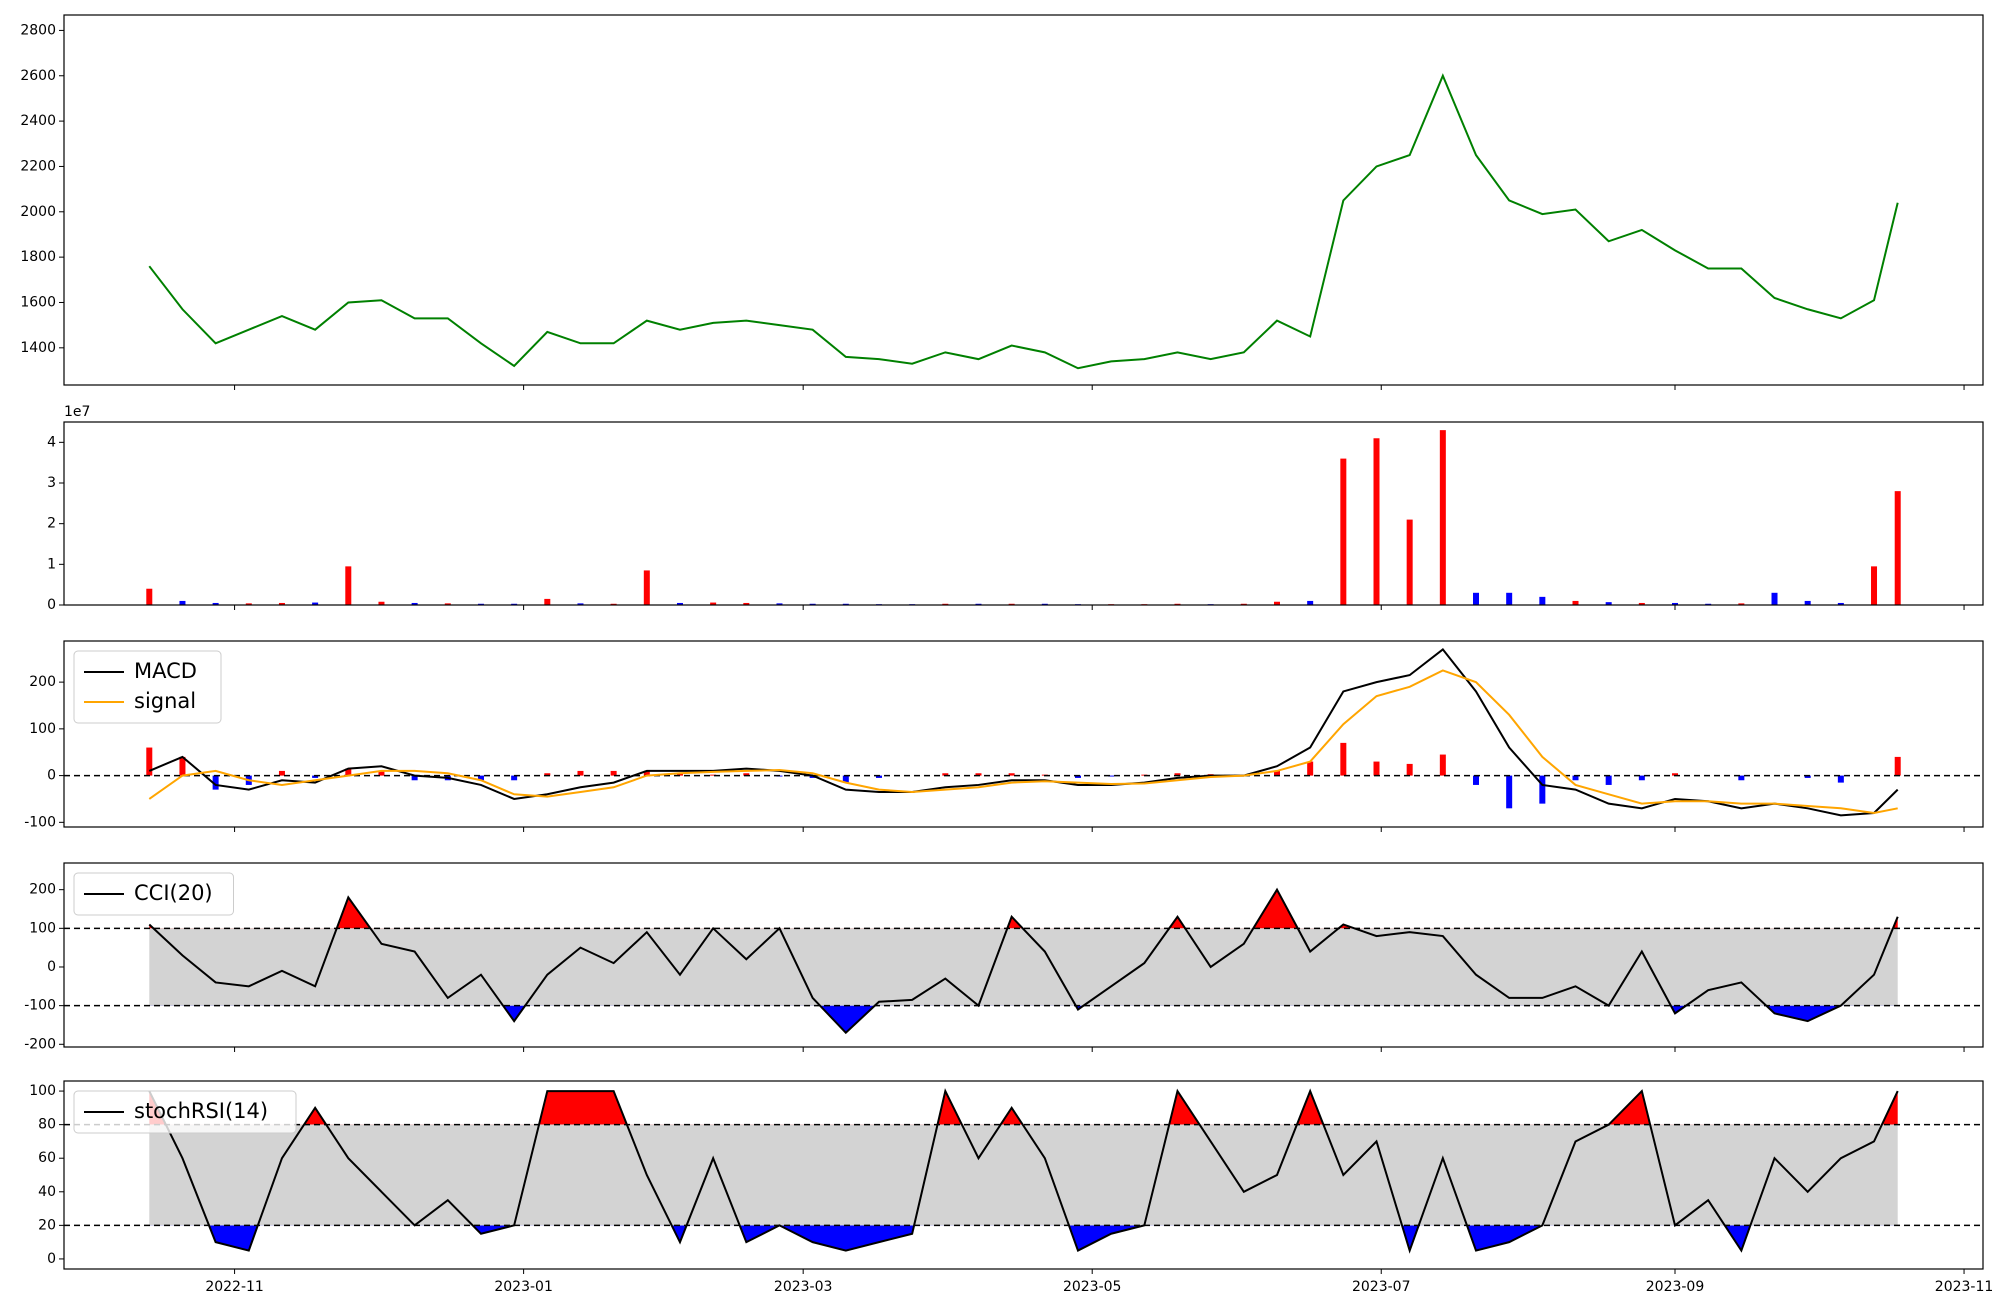 The image size is (2000, 1300). What do you see at coordinates (1964, 1287) in the screenshot?
I see `x-tick-label: 2023-11` at bounding box center [1964, 1287].